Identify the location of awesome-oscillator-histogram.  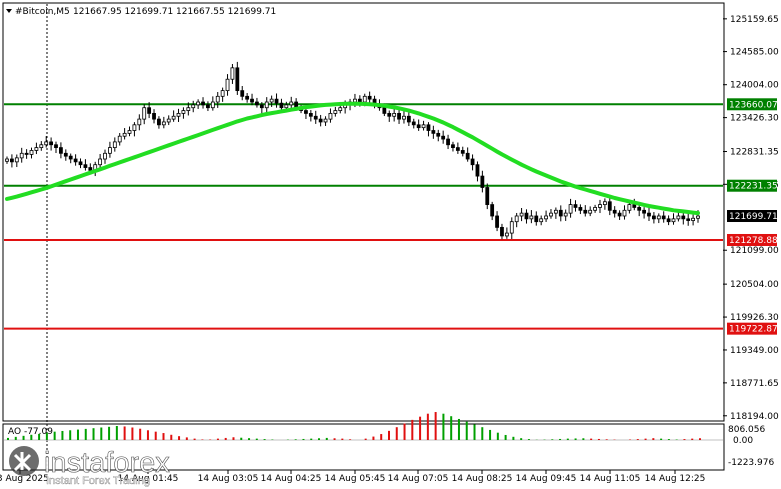
(354, 426).